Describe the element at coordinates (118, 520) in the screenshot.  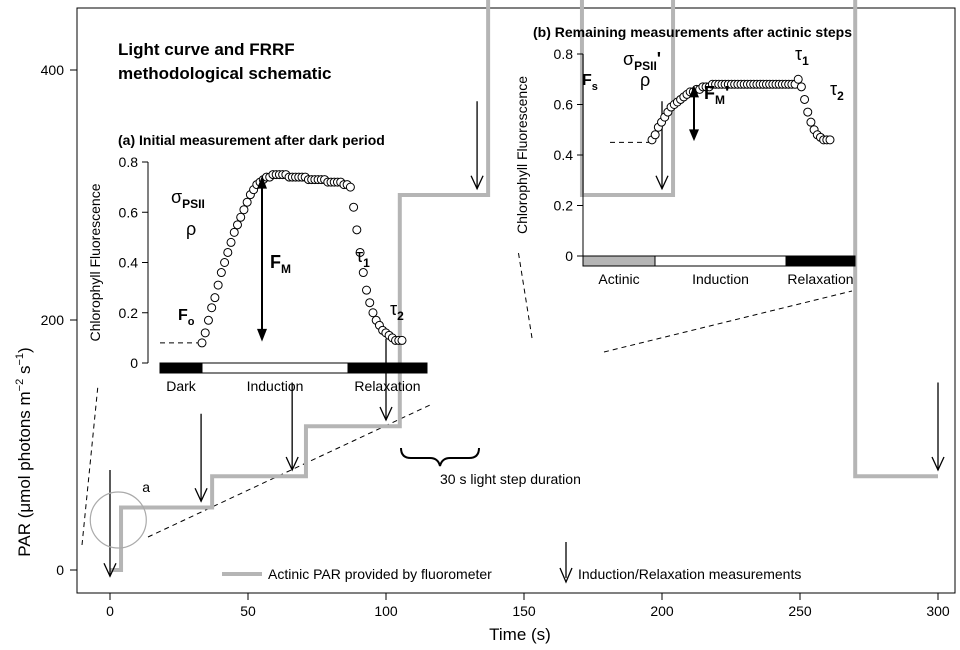
I see `zoom-circle-a` at that location.